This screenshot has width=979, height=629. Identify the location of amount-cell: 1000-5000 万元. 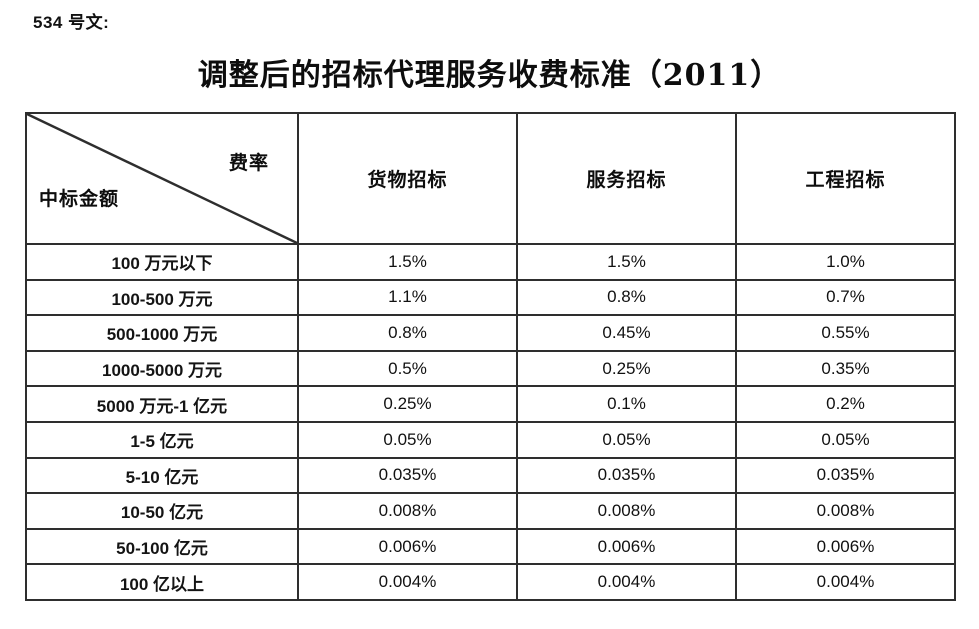
(162, 368).